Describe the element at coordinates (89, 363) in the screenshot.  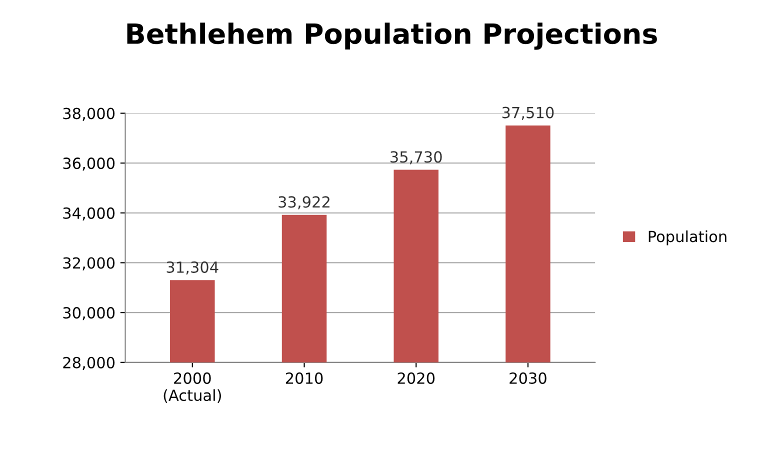
I see `y-tick-label: 28,000` at that location.